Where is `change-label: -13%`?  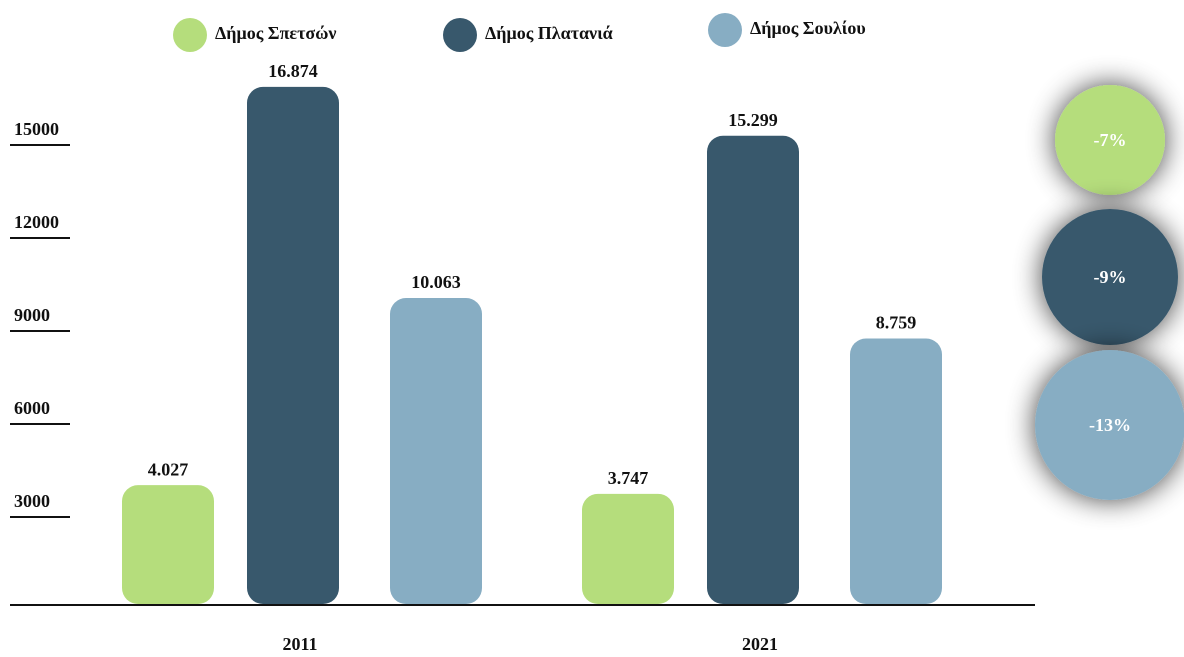
change-label: -13% is located at coordinates (1110, 425).